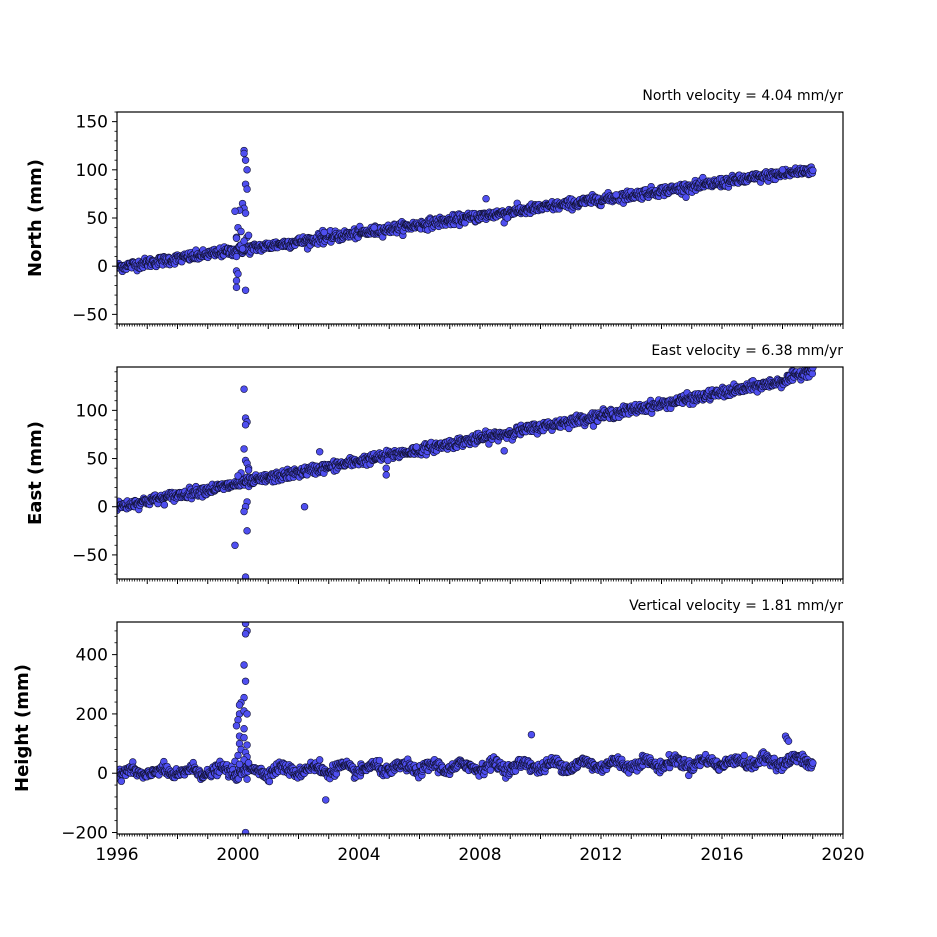  What do you see at coordinates (358, 855) in the screenshot?
I see `x-tick-label: 2004` at bounding box center [358, 855].